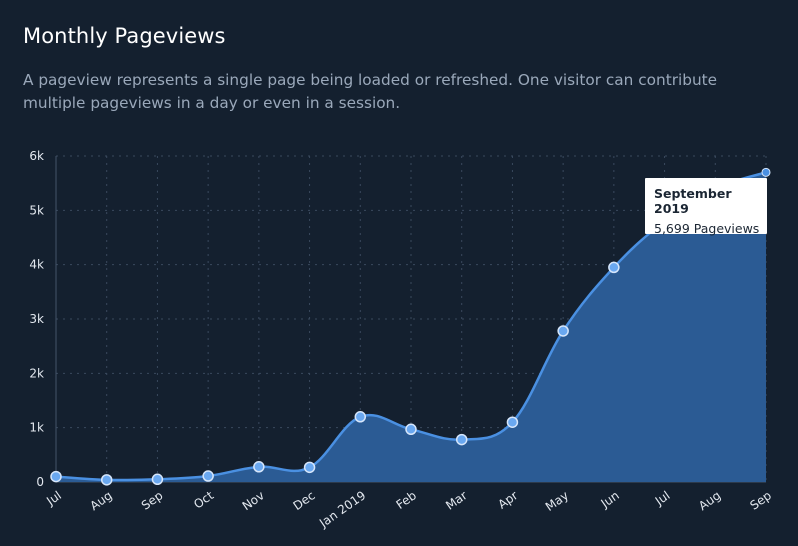  Describe the element at coordinates (203, 500) in the screenshot. I see `x-tick-label: Oct` at that location.